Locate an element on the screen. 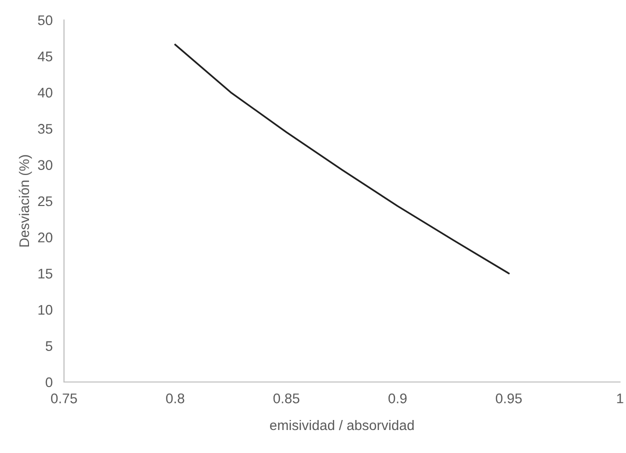 Image resolution: width=626 pixels, height=453 pixels. y-tick-label: 25 is located at coordinates (45, 201).